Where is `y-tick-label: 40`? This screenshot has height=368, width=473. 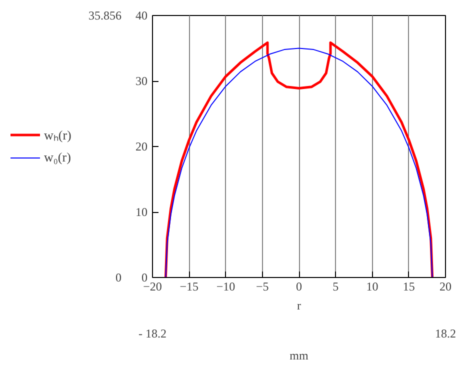 y-tick-label: 40 is located at coordinates (142, 15).